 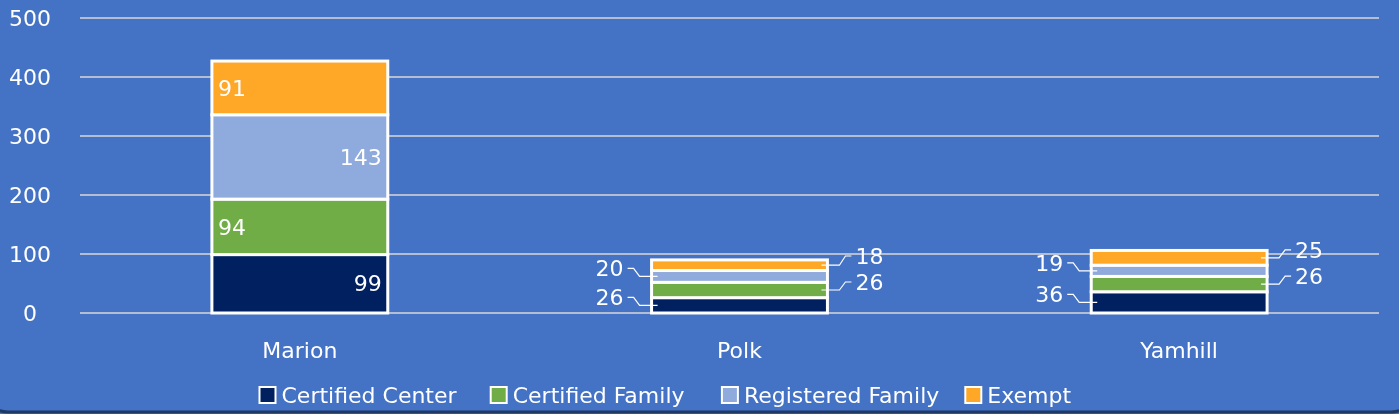 I want to click on data-label: 19, so click(x=1049, y=263).